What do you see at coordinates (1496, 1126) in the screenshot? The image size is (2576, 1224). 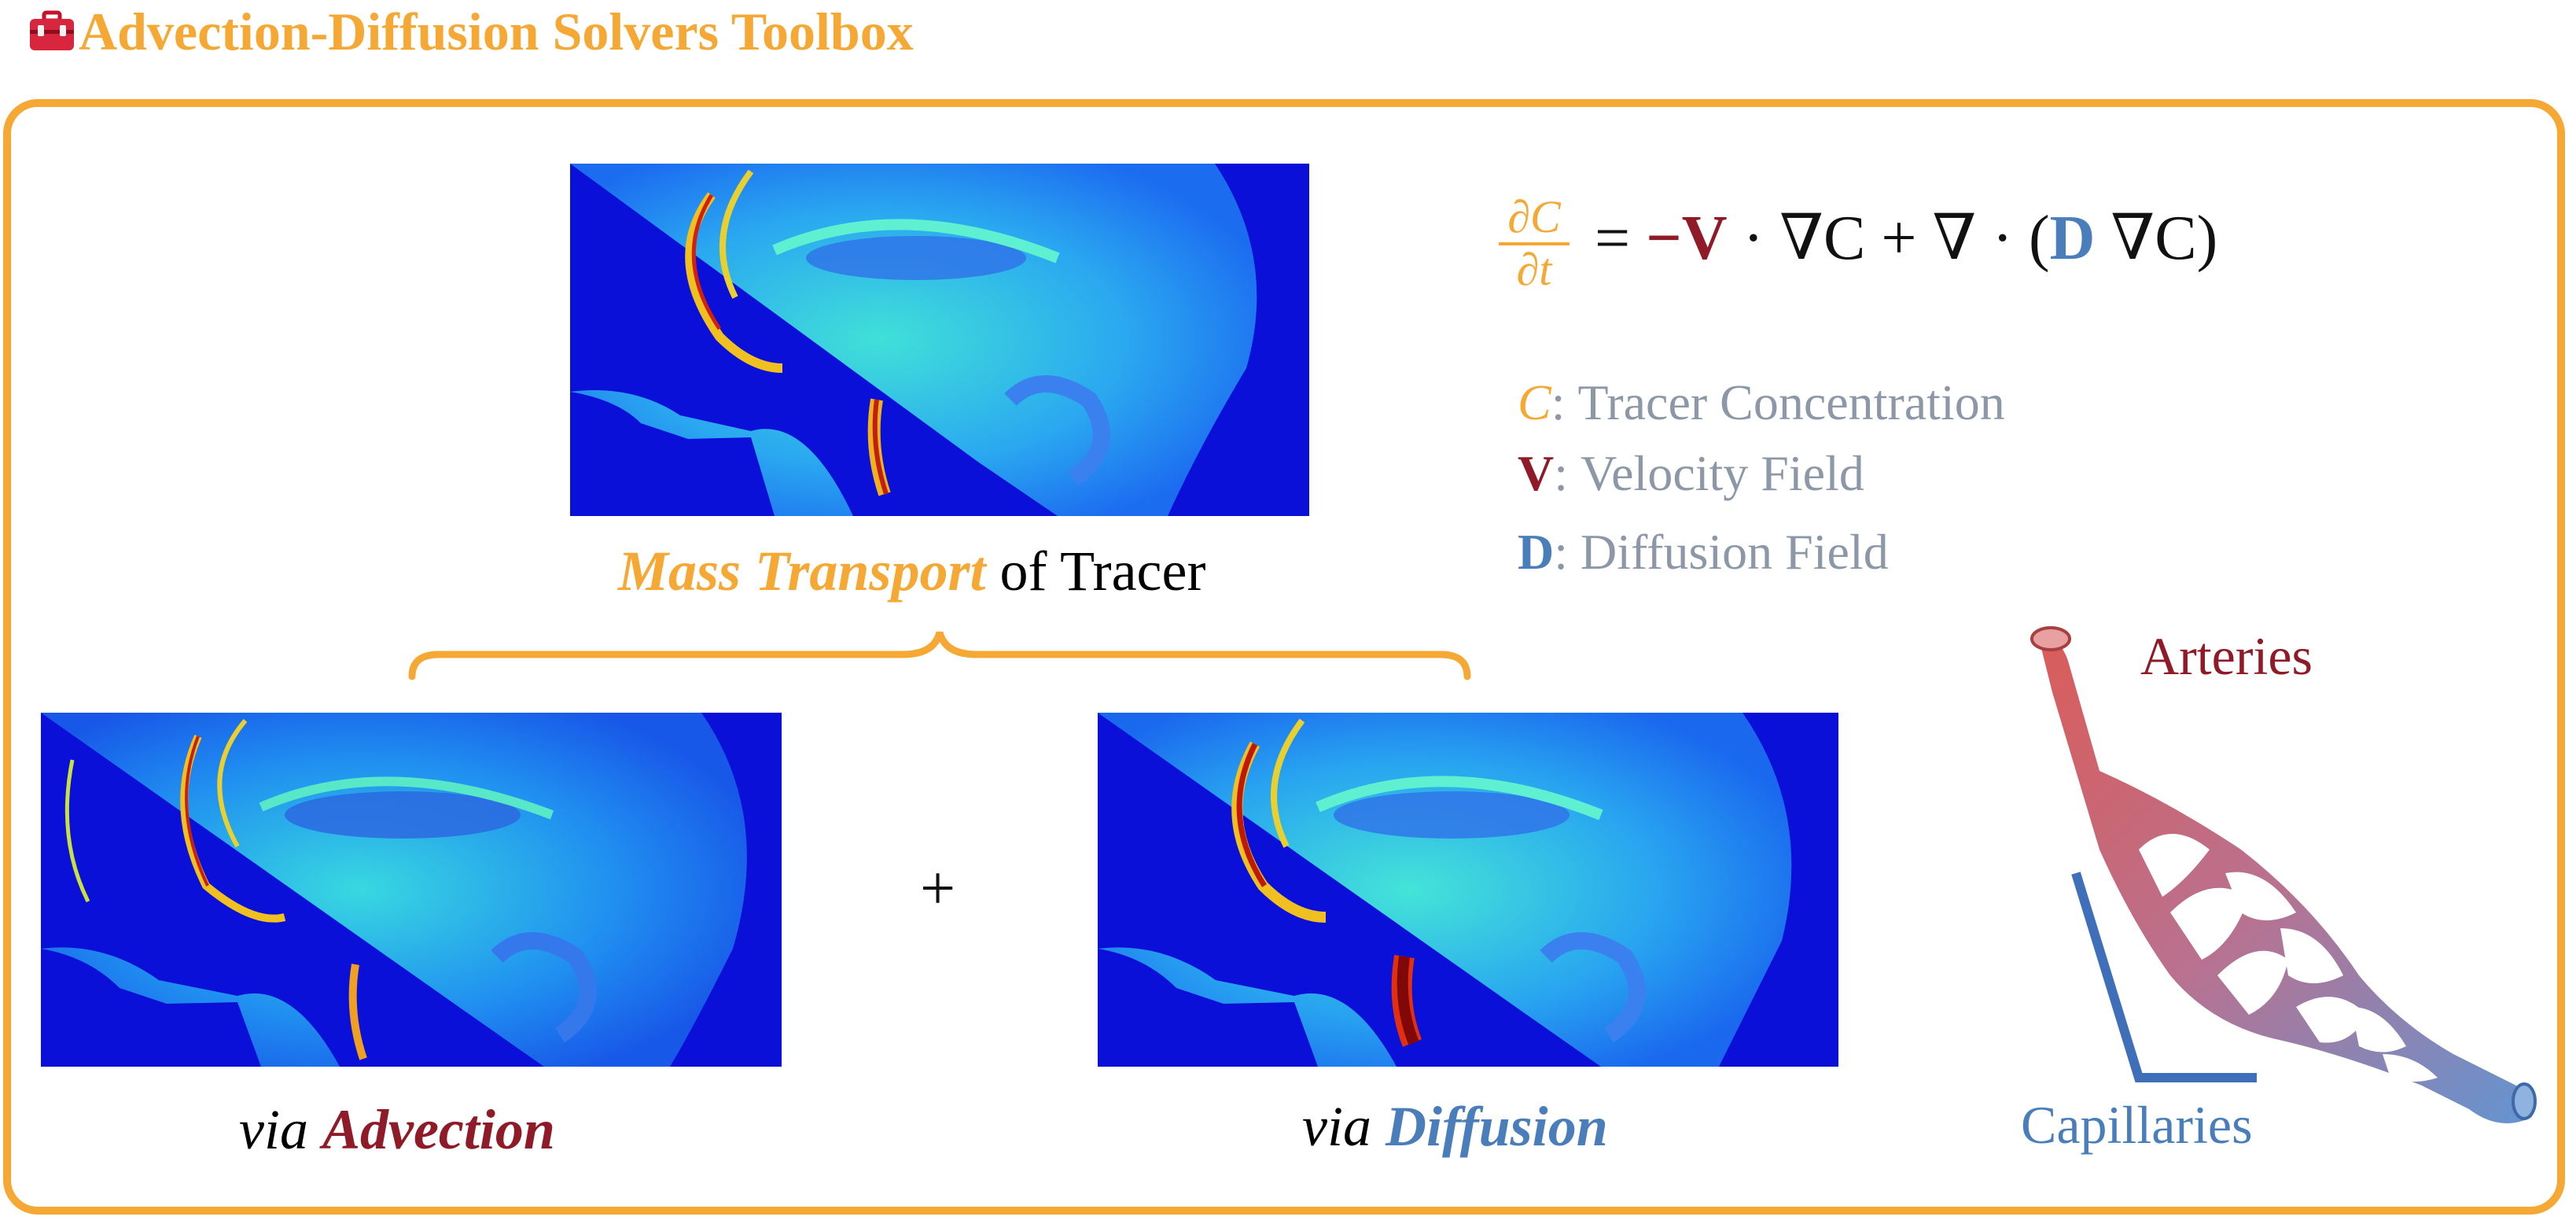 I see `diffusion-caption-highlight: Diffusion` at bounding box center [1496, 1126].